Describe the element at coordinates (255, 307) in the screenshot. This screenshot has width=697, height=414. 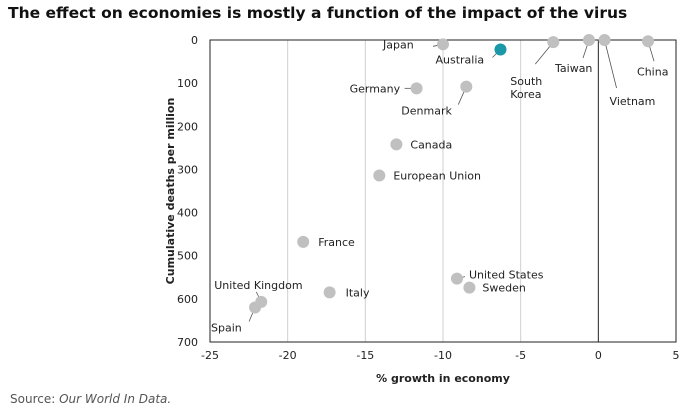
I see `point-spain` at that location.